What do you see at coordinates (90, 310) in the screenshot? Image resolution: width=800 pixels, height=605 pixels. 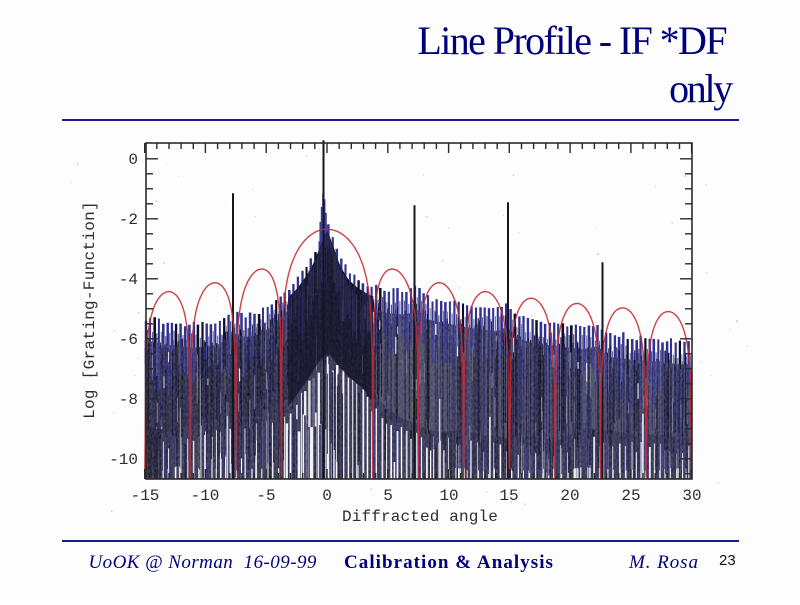 I see `svg-text: Log [Grating-Function]` at bounding box center [90, 310].